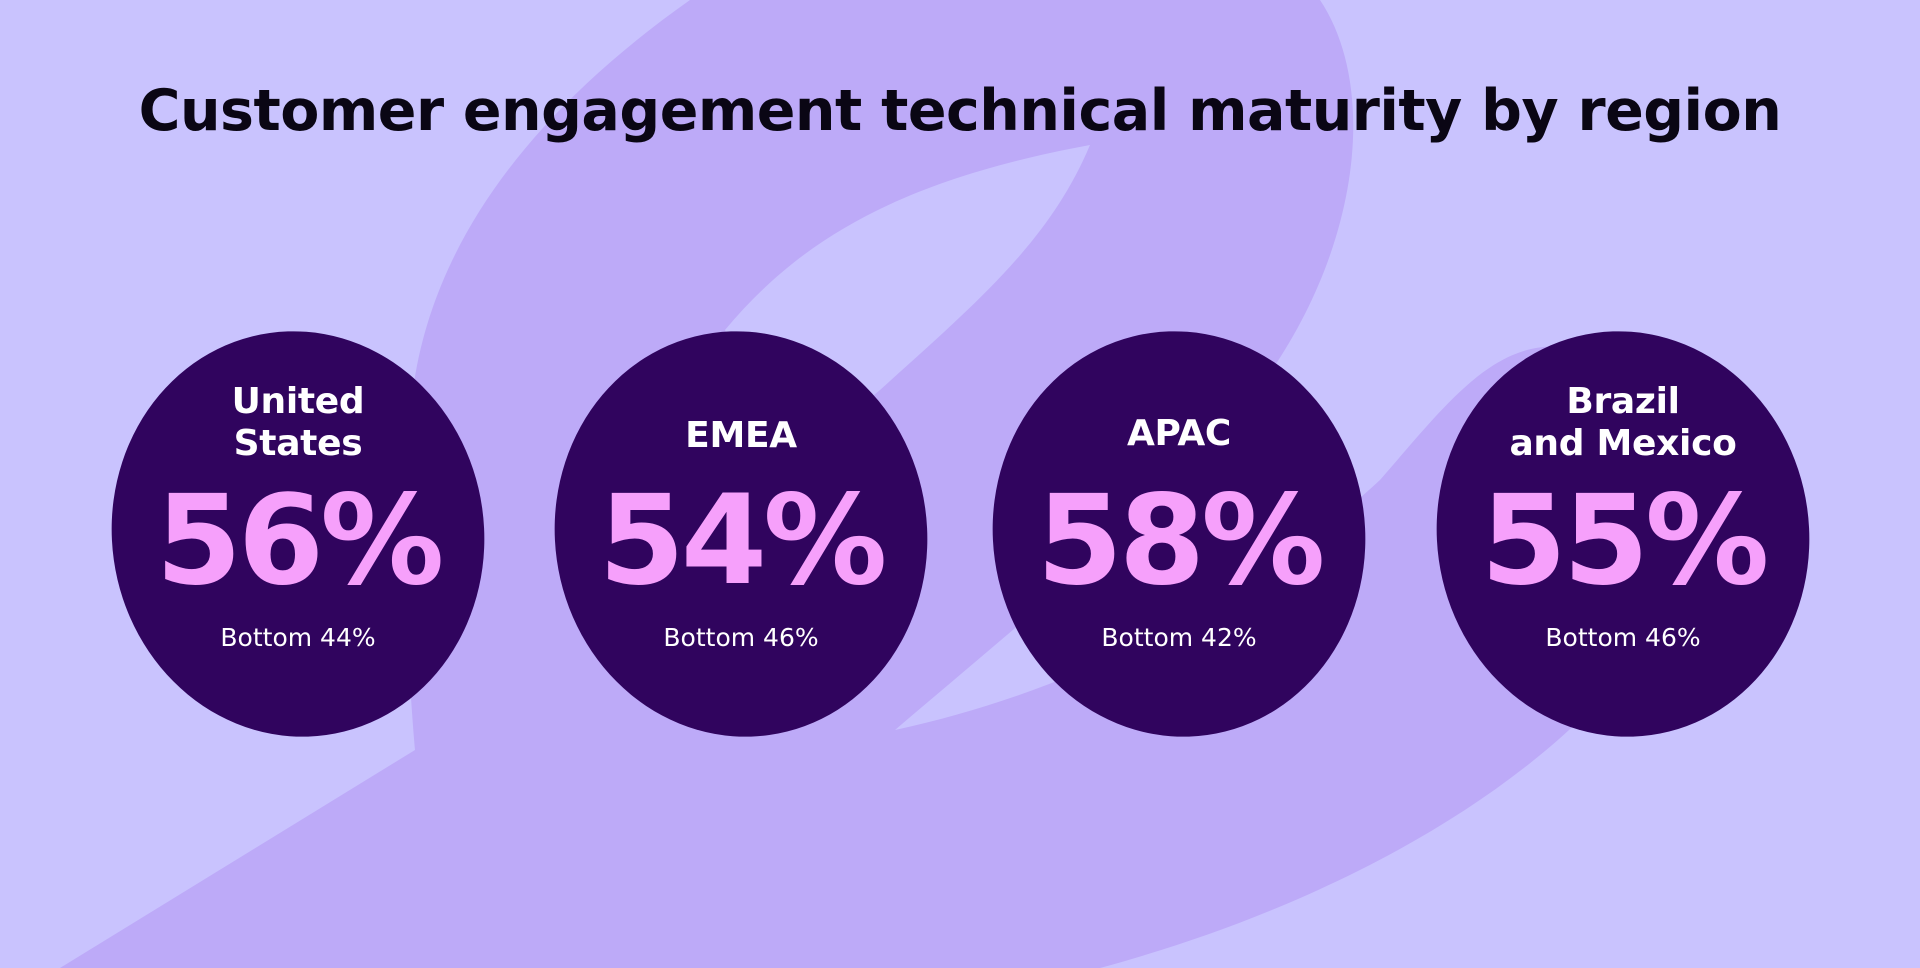  What do you see at coordinates (1179, 433) in the screenshot?
I see `region-name: APAC` at bounding box center [1179, 433].